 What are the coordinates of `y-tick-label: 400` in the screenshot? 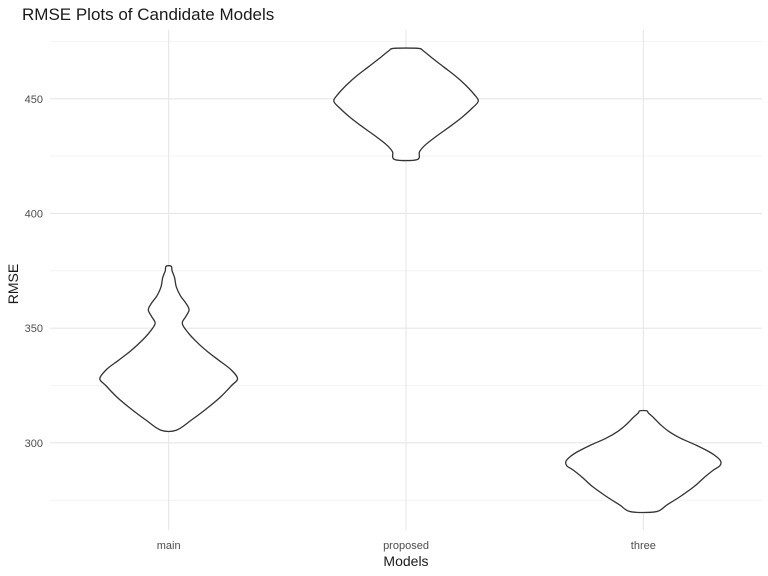 It's located at (34, 214).